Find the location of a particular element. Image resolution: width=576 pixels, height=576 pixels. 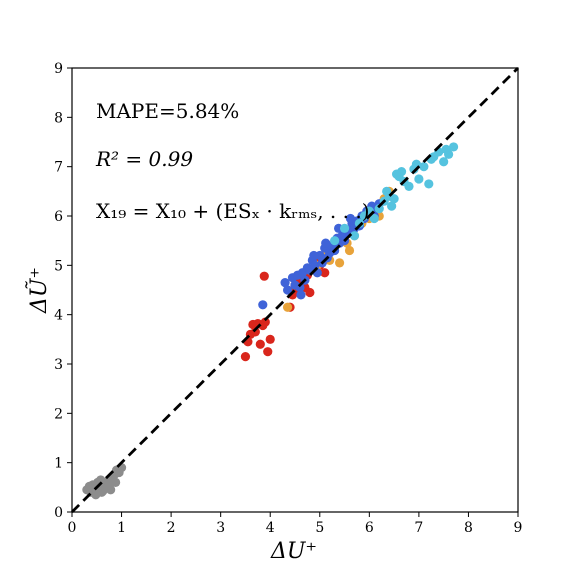

x-tick-label: 2 is located at coordinates (171, 528).